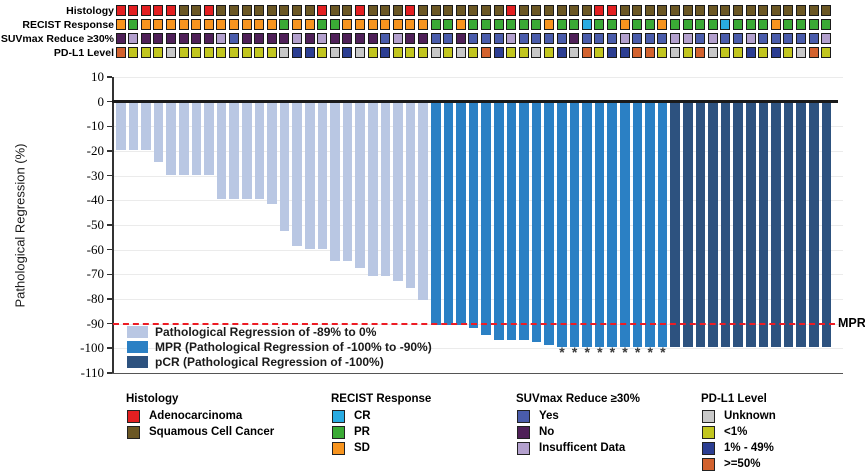 The image size is (865, 472). What do you see at coordinates (475, 101) in the screenshot?
I see `zero-baseline` at bounding box center [475, 101].